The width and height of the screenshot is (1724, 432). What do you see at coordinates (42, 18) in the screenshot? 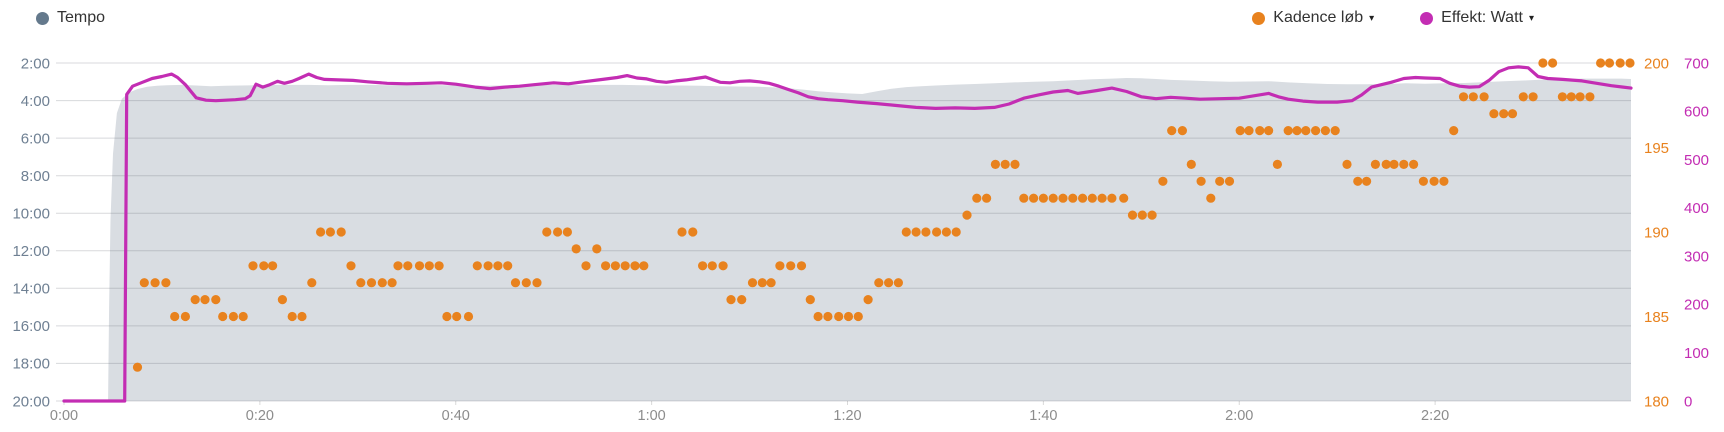
I see `tempo-legend-dot-icon` at bounding box center [42, 18].